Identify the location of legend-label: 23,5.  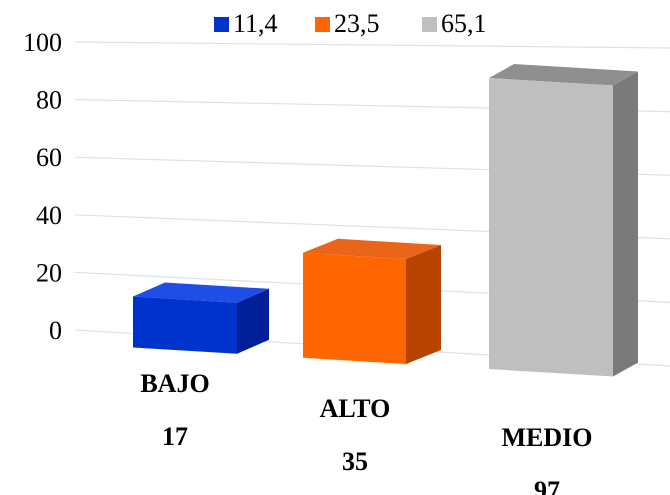
(357, 23).